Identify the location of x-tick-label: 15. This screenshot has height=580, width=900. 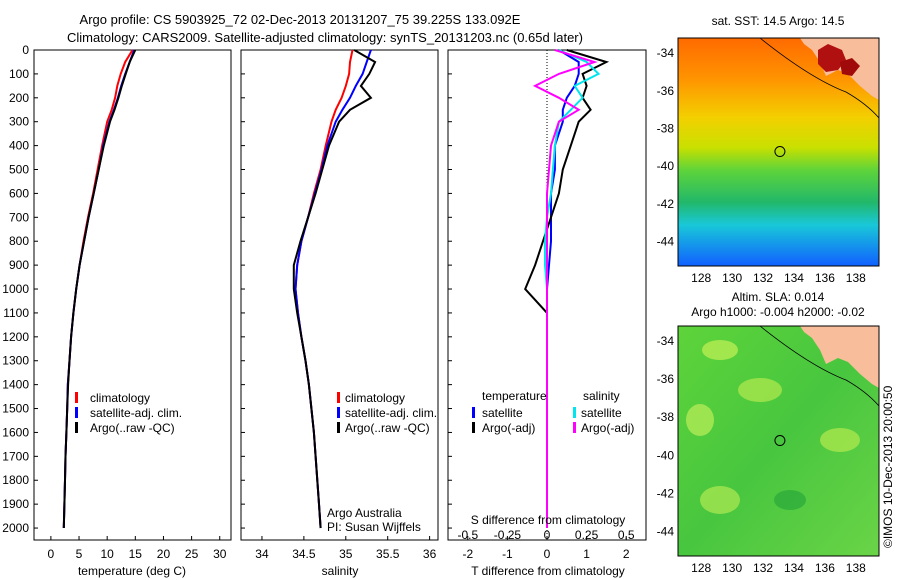
(136, 554).